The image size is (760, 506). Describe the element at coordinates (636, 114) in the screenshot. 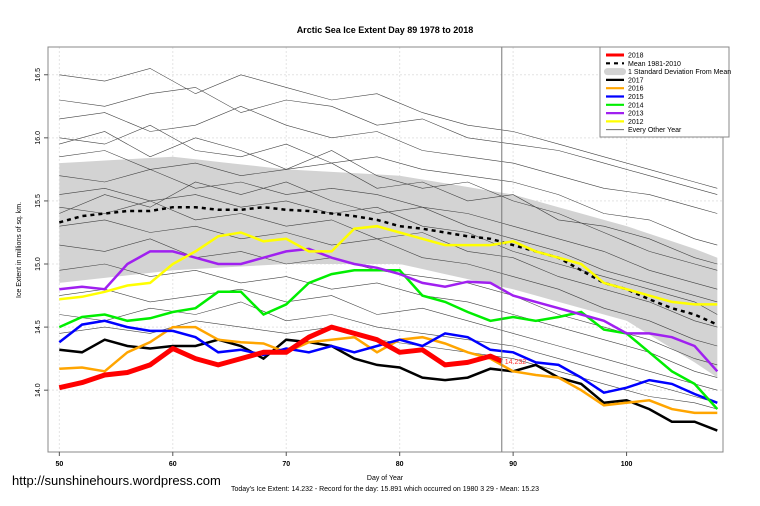

I see `legend-label: 2013` at that location.